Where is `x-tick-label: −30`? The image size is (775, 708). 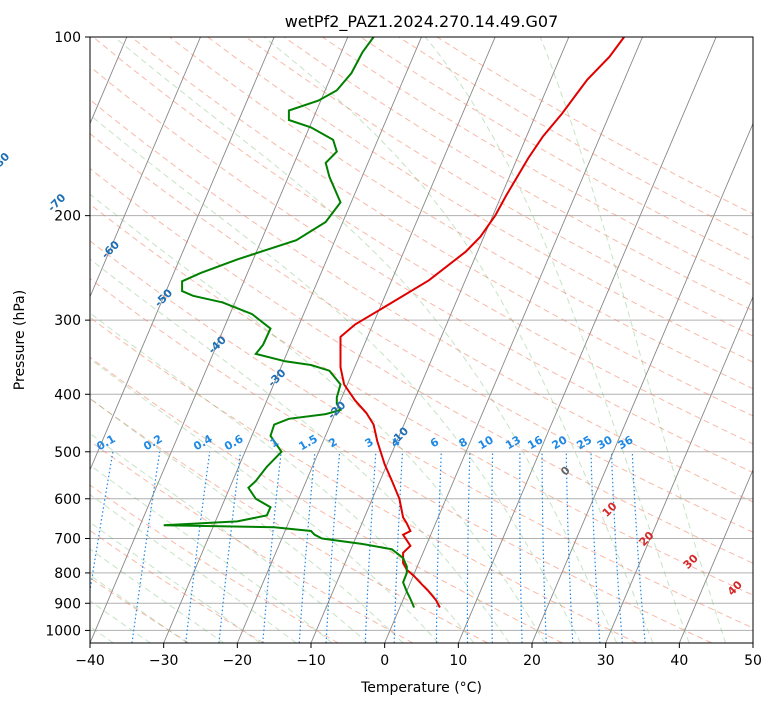
x-tick-label: −30 is located at coordinates (164, 661).